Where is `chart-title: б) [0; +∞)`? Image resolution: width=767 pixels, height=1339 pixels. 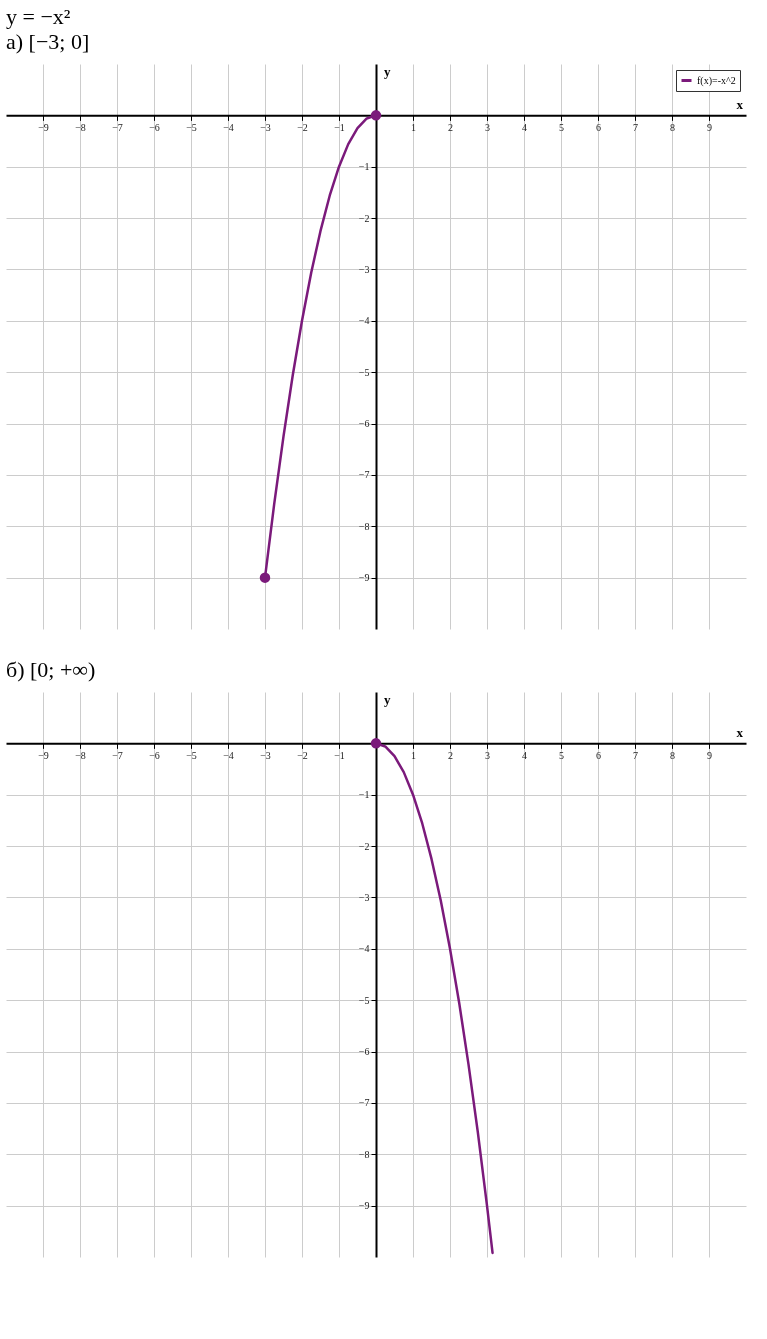
chart-title: б) [0; +∞) is located at coordinates (51, 669).